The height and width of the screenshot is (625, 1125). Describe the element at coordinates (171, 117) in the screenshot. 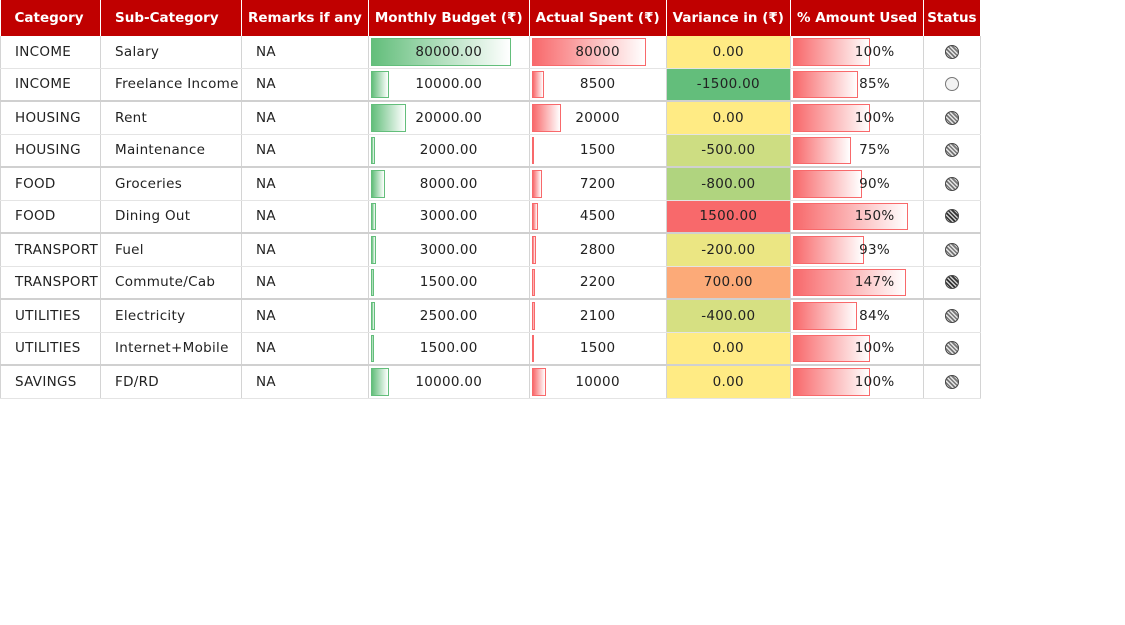

I see `sub-category-cell: Rent` at that location.